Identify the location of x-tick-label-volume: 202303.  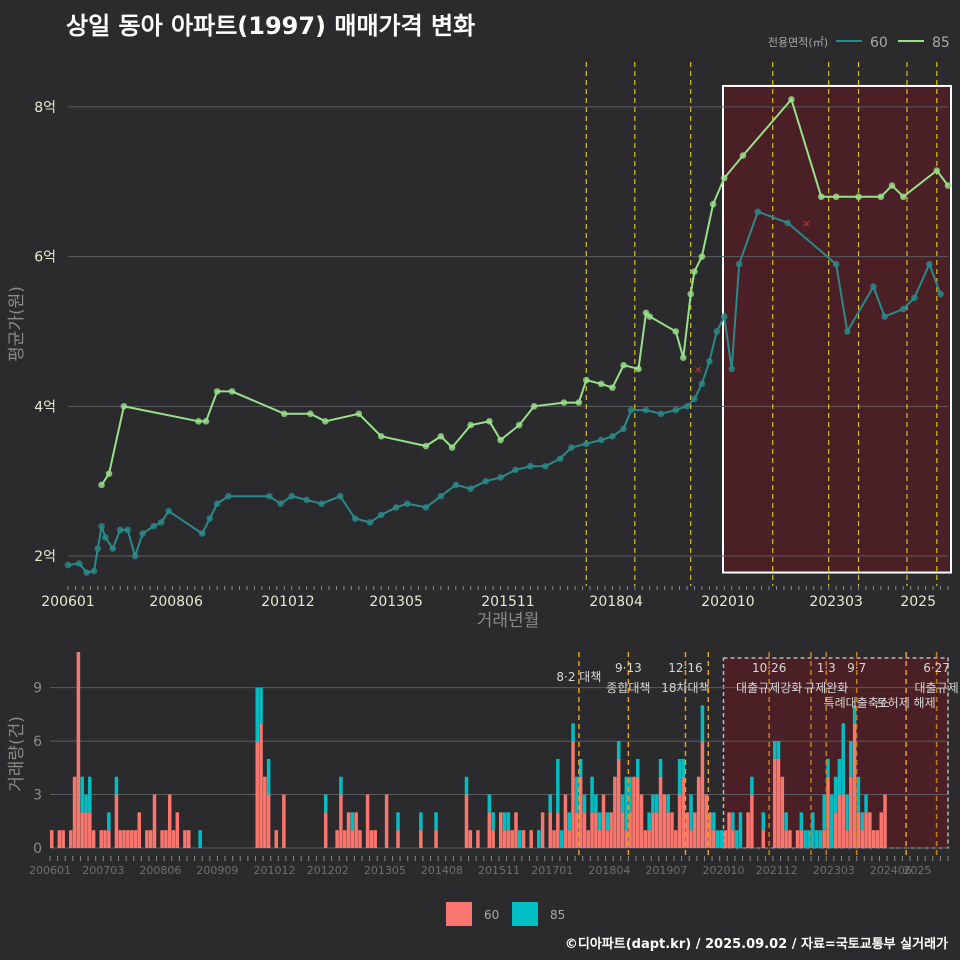
(834, 870).